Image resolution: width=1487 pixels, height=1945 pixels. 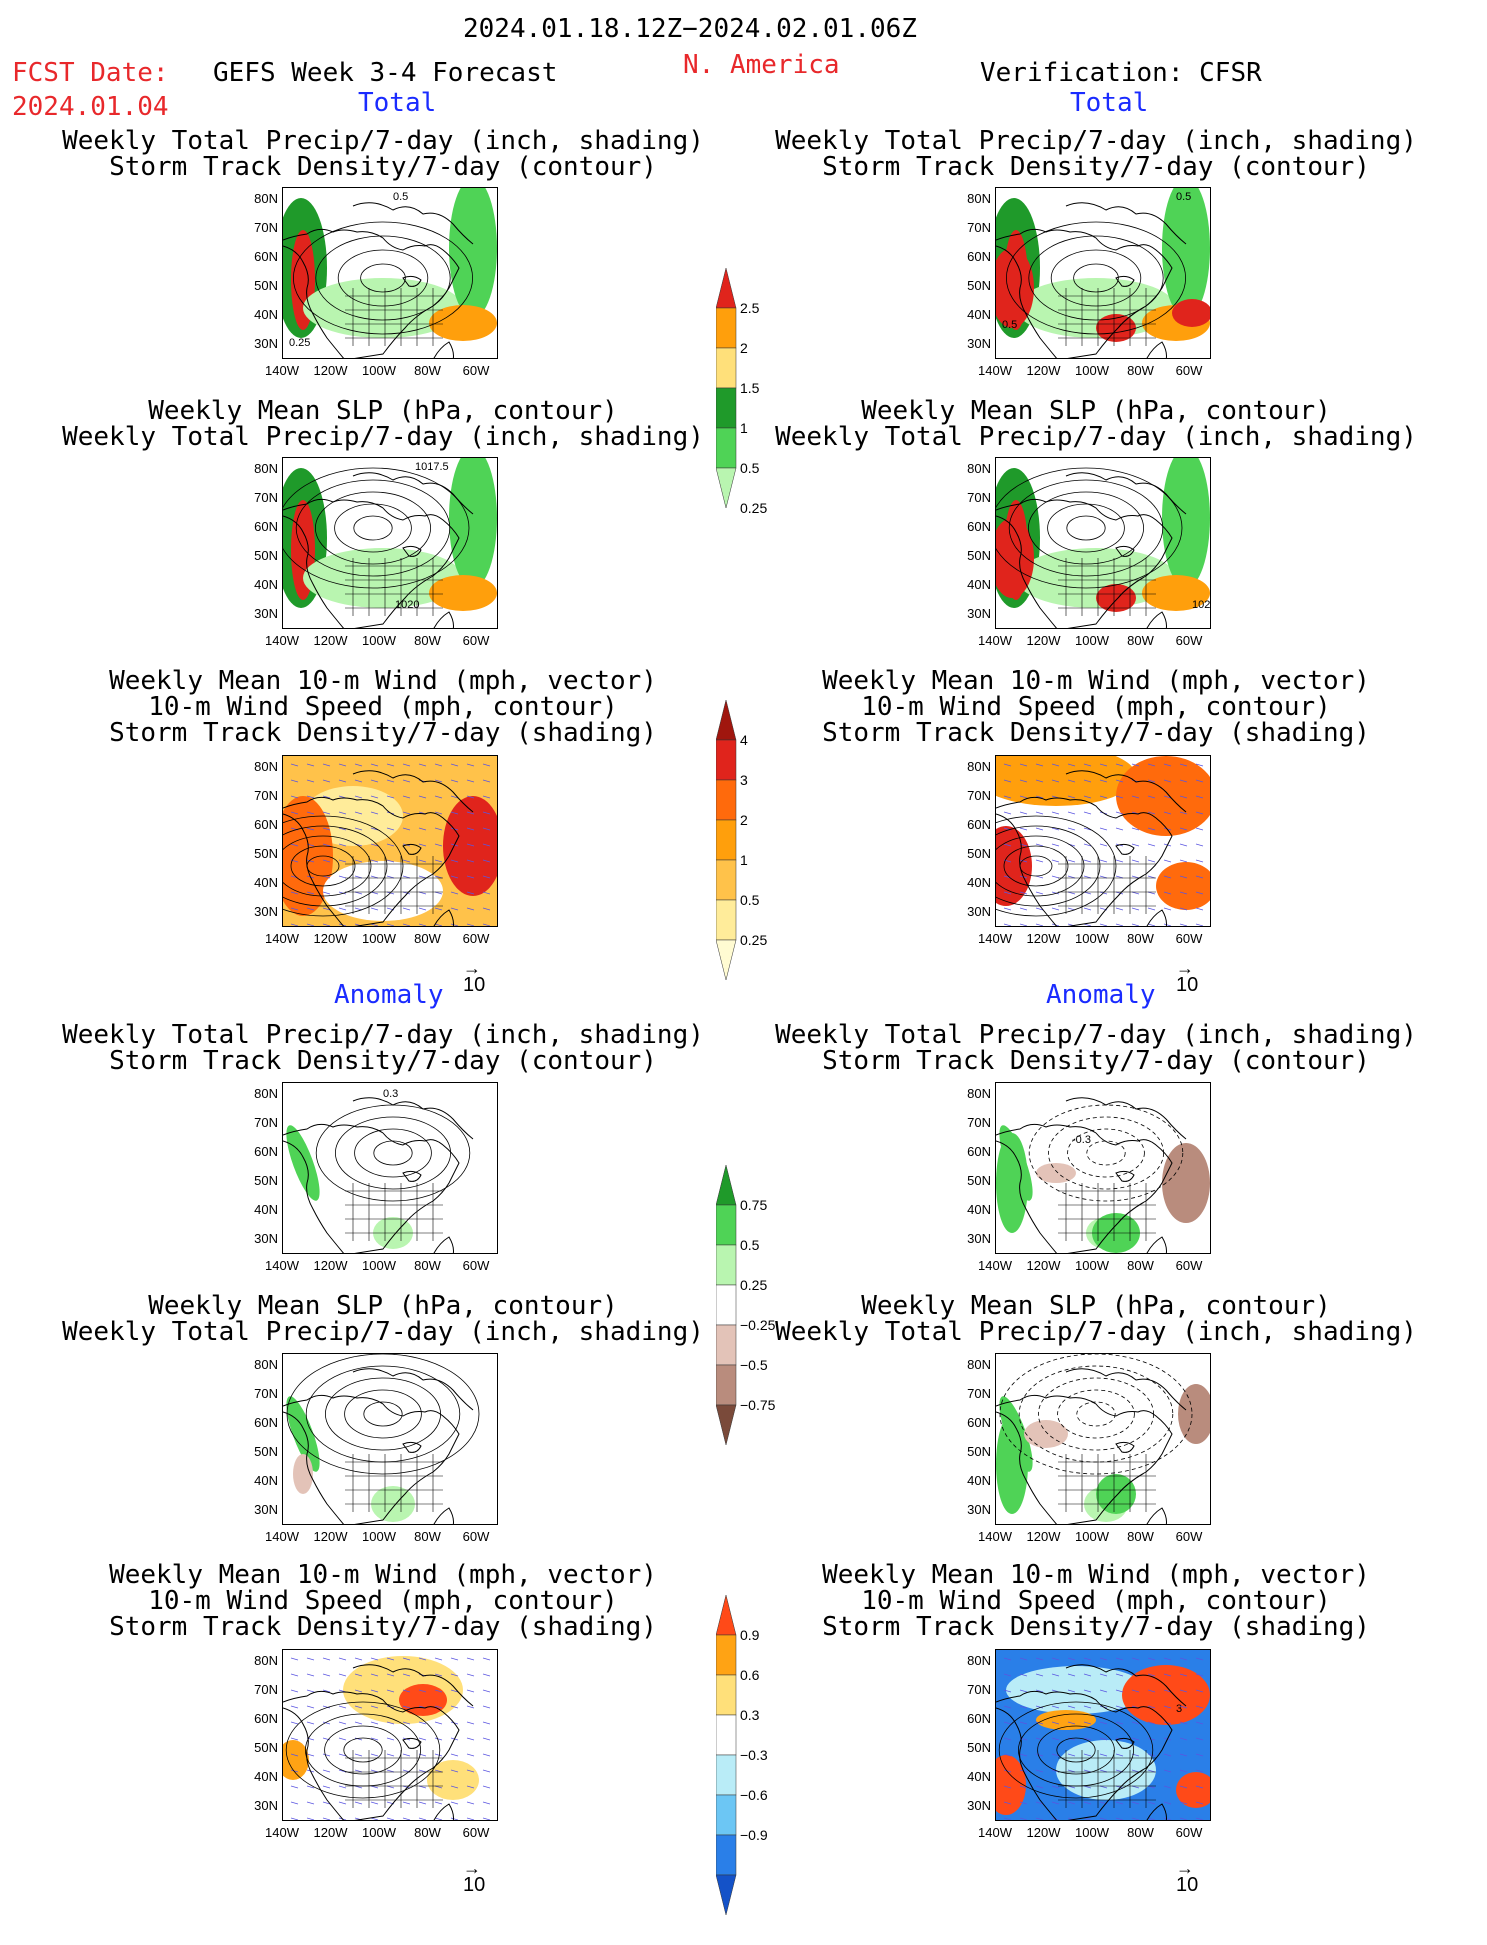 I want to click on wind-vectors, so click(x=1103, y=1738).